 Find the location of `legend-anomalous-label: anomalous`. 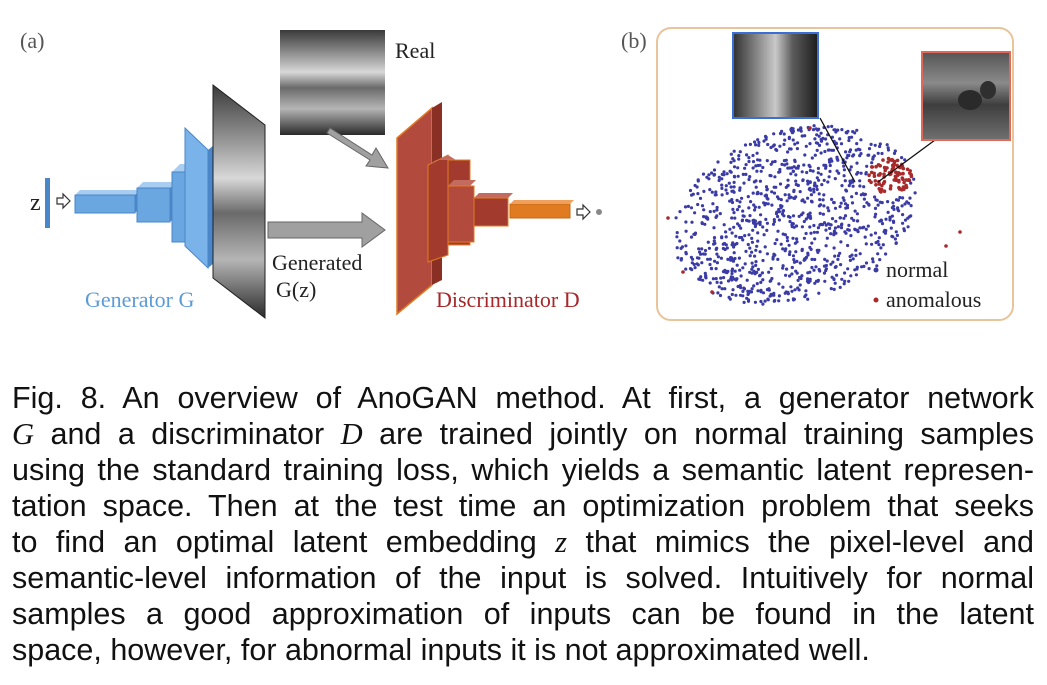

legend-anomalous-label: anomalous is located at coordinates (933, 299).